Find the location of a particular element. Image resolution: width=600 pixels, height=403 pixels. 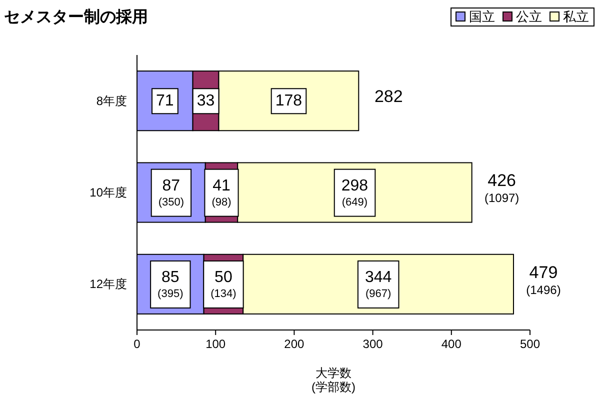

total: 282 is located at coordinates (388, 96).